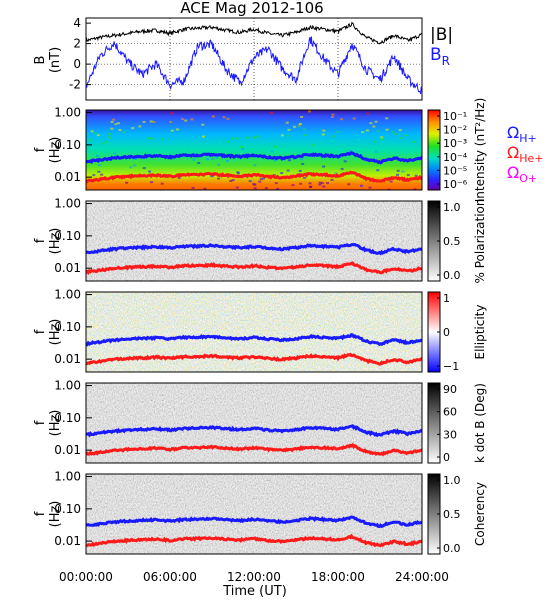  I want to click on gyrofrequency-legend: ΩH+ ΩHe+ ΩO+, so click(525, 154).